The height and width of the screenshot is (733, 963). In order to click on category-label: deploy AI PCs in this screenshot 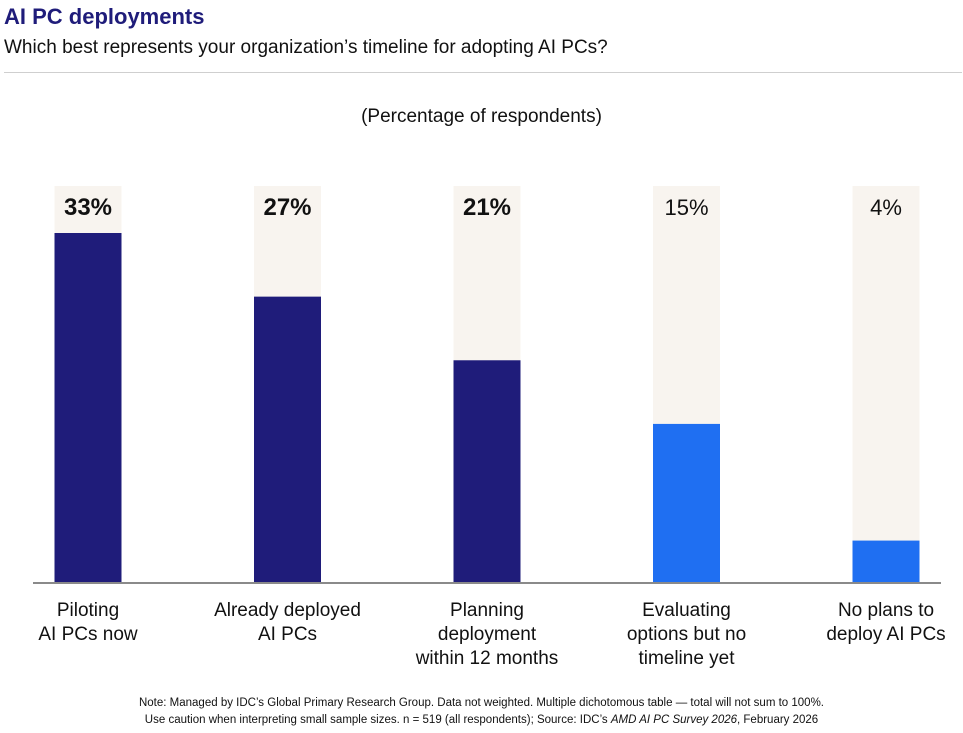, I will do `click(885, 634)`.